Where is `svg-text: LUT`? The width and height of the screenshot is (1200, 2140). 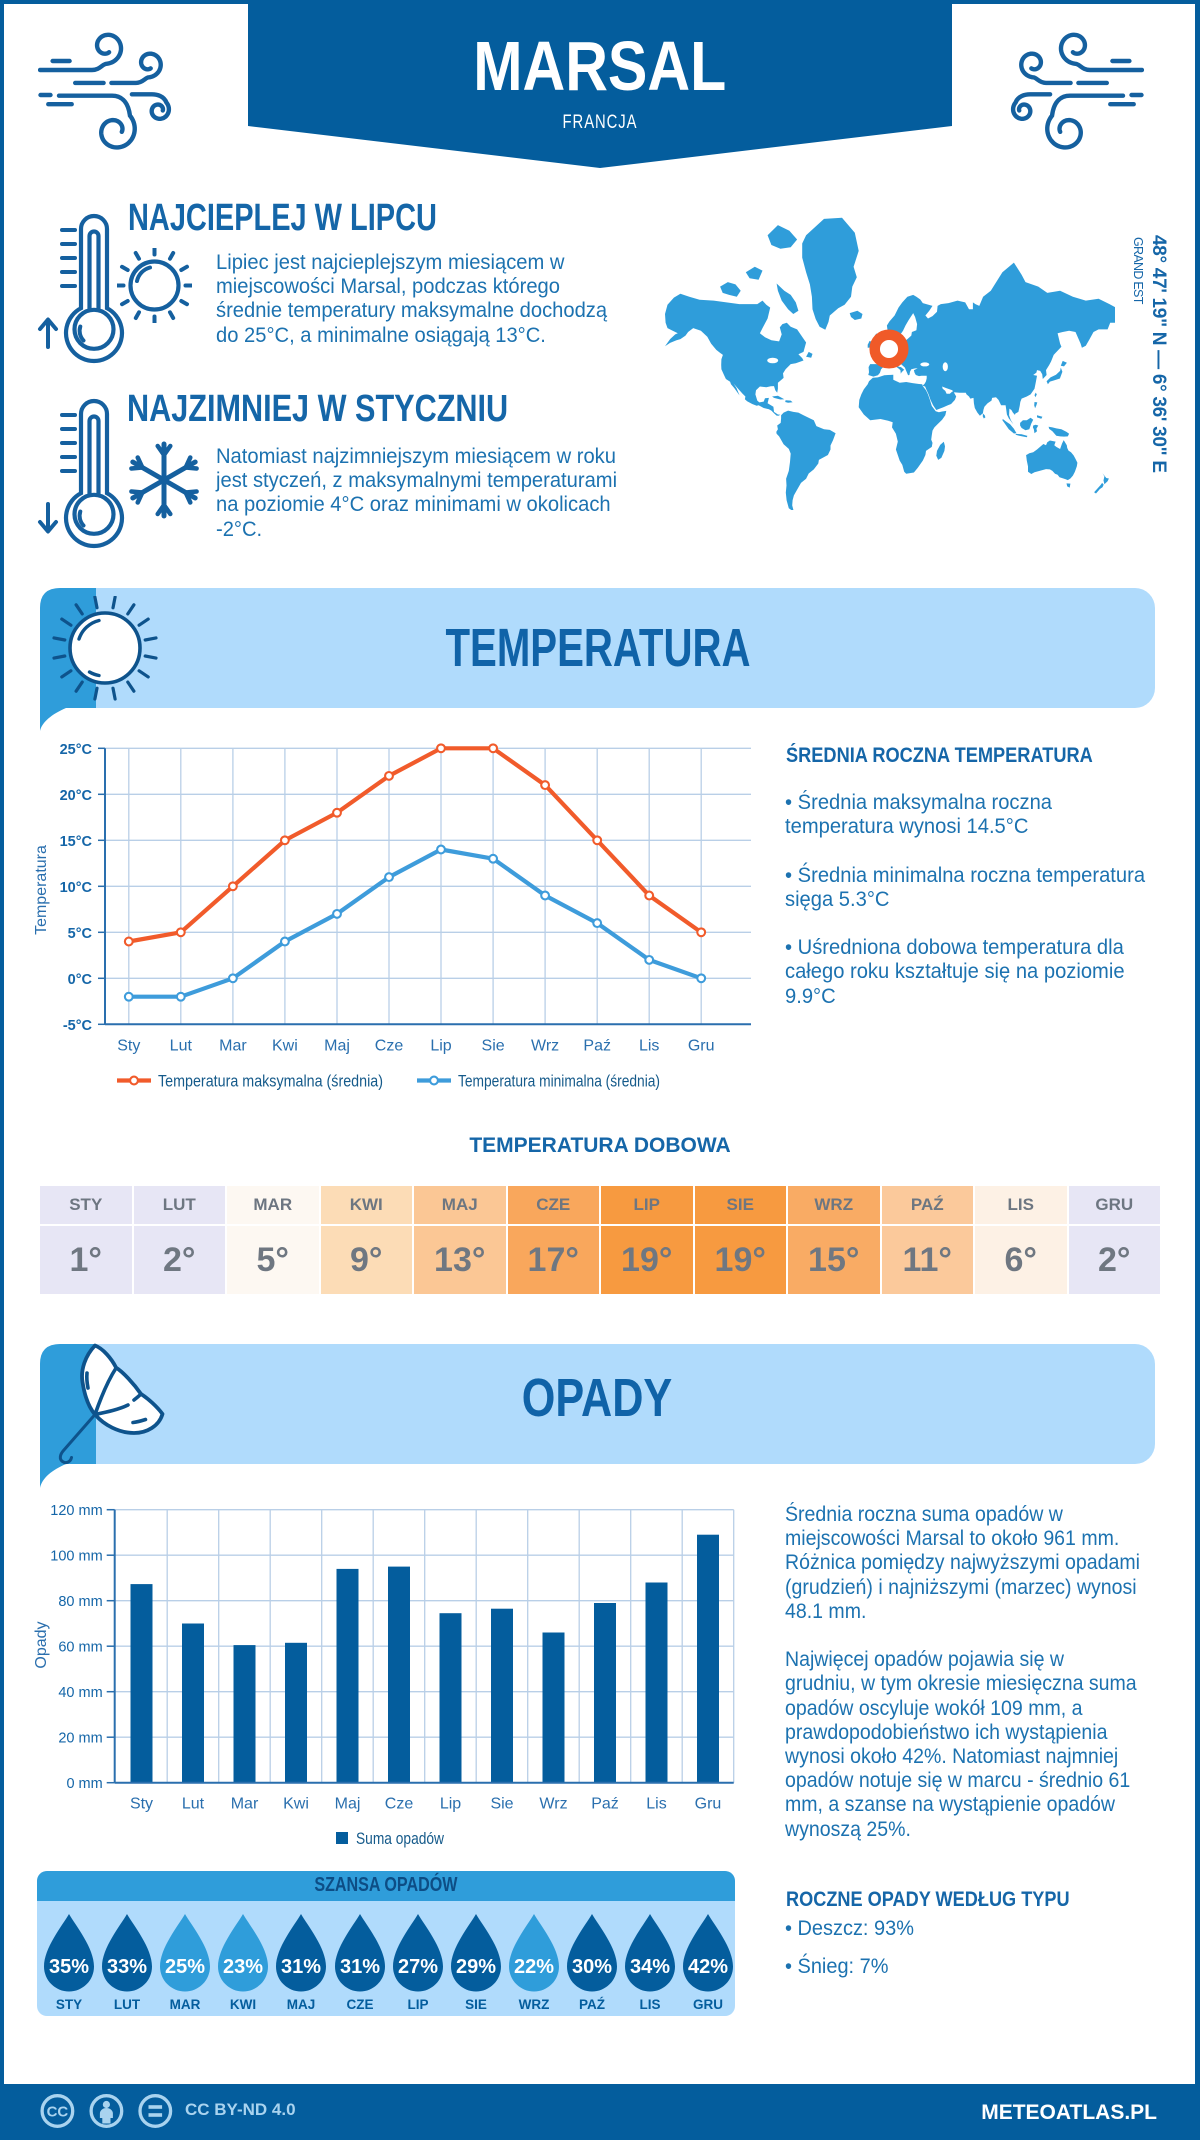 svg-text: LUT is located at coordinates (127, 2004).